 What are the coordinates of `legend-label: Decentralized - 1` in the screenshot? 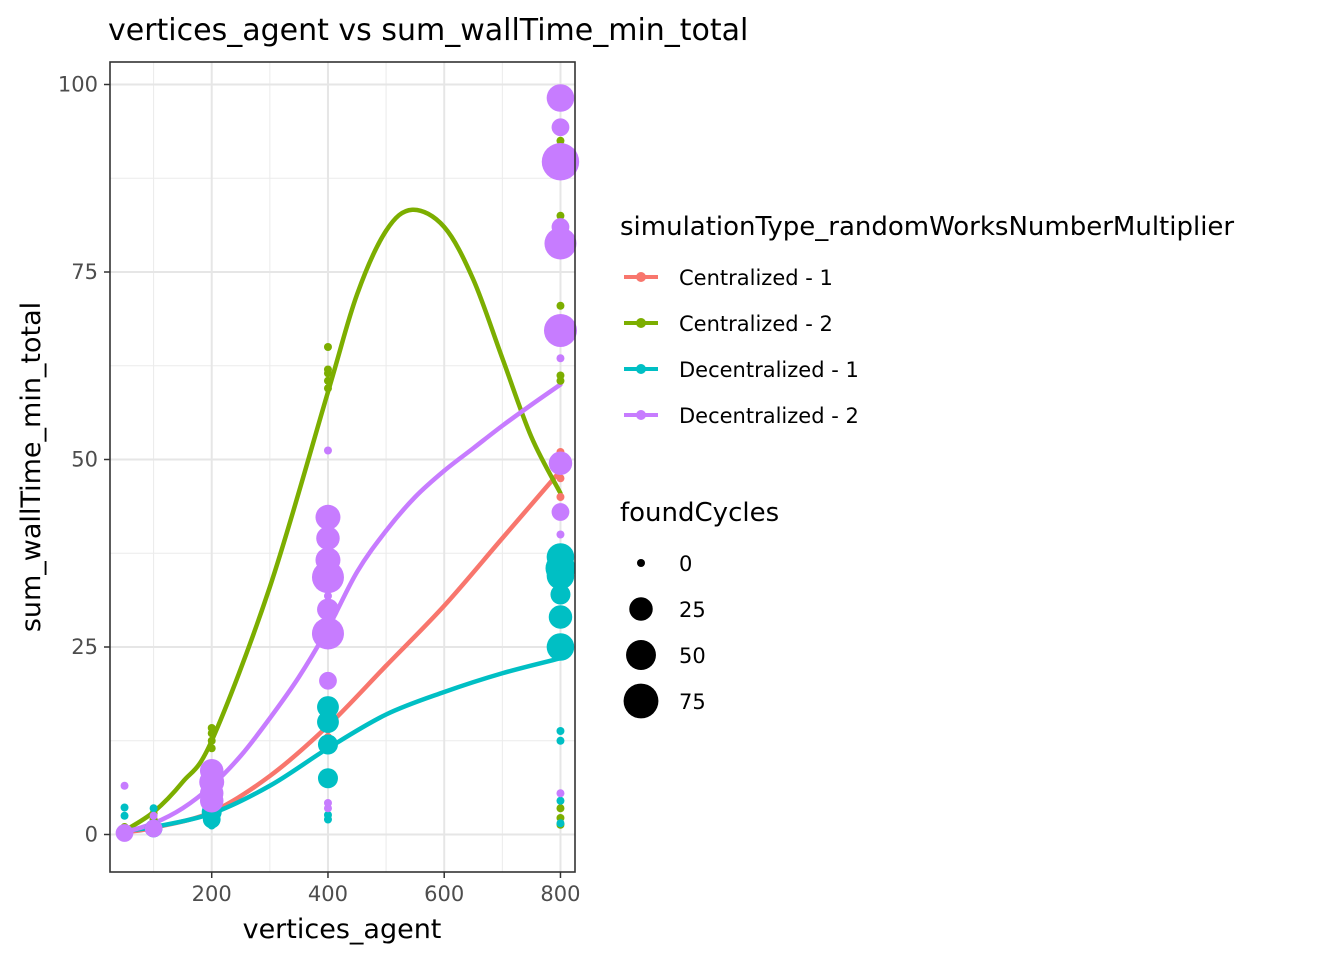 It's located at (769, 370).